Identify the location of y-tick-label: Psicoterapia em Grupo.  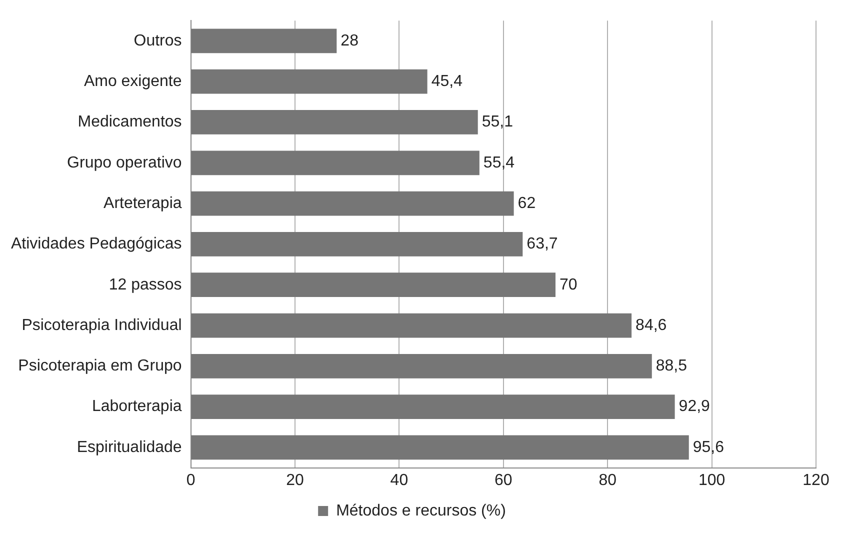
(100, 366).